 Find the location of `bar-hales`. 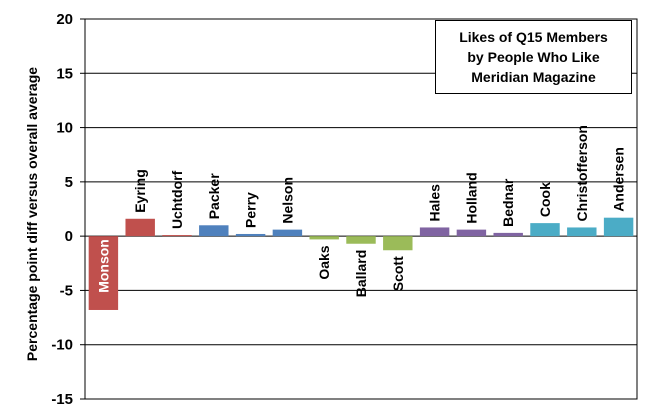

bar-hales is located at coordinates (434, 232).